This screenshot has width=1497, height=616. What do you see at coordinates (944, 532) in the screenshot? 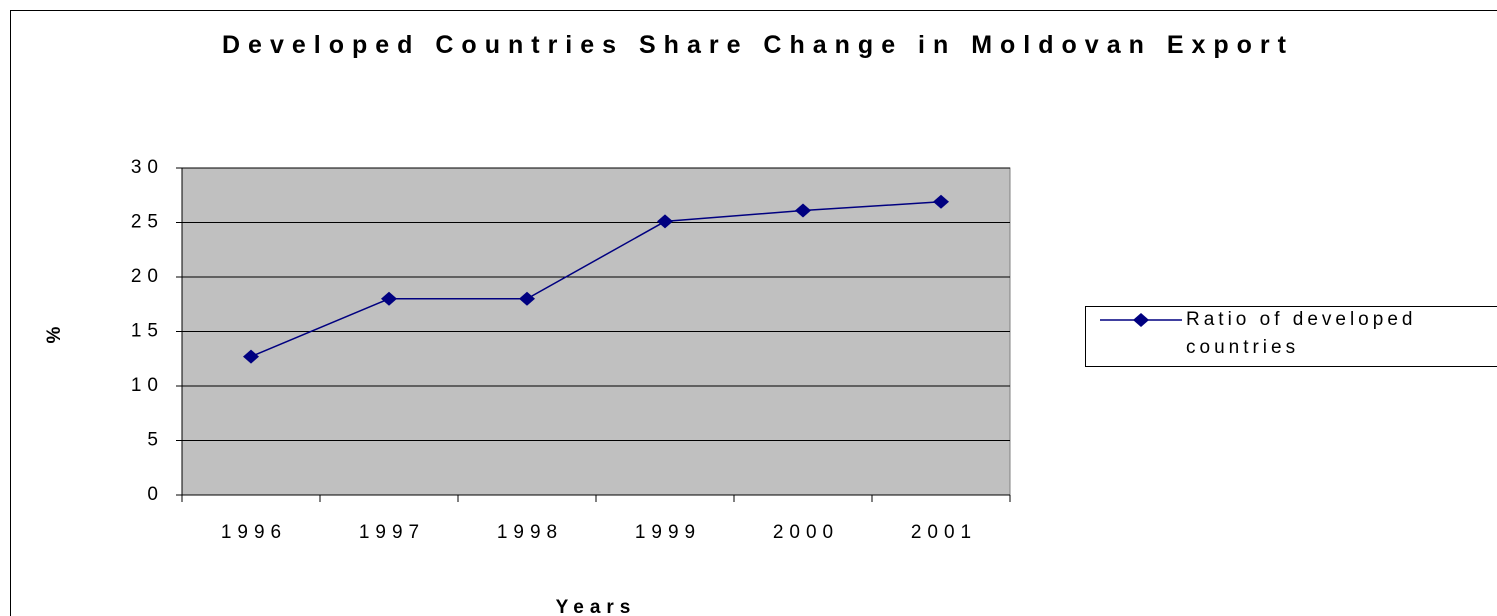
I see `x-tick-label: 2001` at bounding box center [944, 532].